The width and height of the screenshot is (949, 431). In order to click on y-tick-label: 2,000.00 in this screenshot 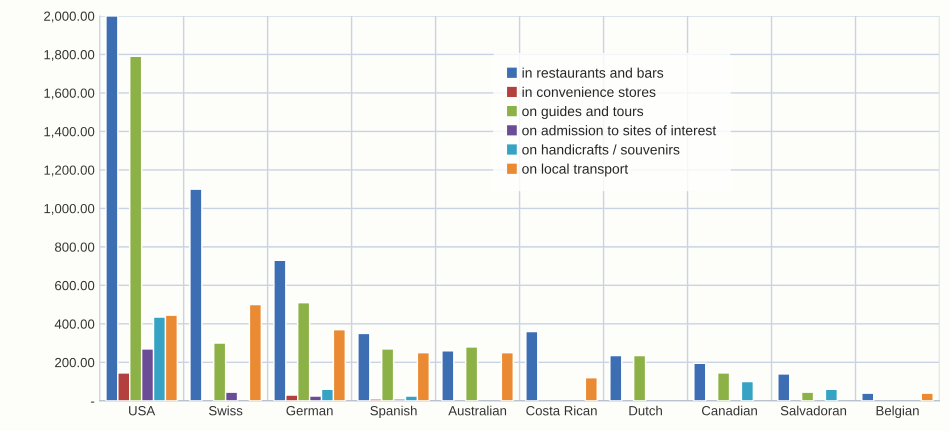, I will do `click(69, 17)`.